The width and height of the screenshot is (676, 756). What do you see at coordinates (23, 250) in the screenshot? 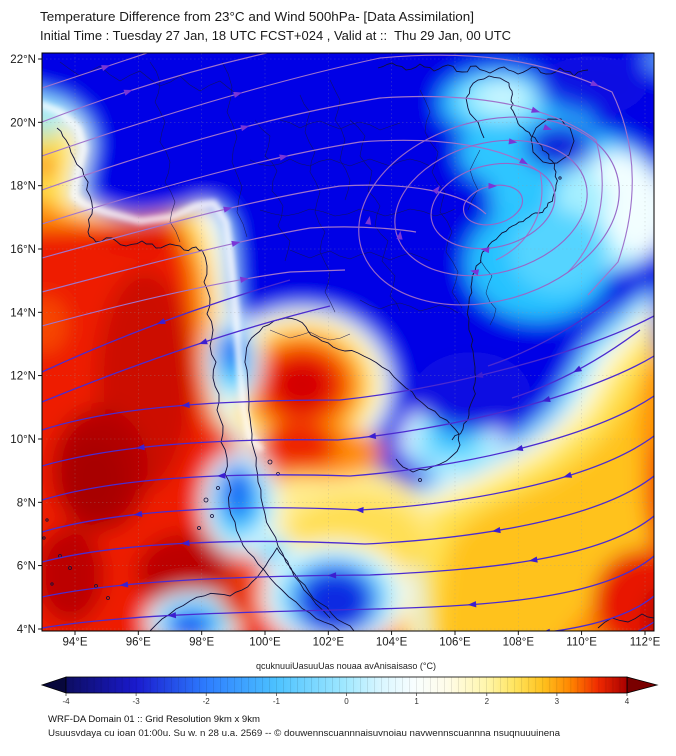
I see `svg-text: 16°N` at bounding box center [23, 250].